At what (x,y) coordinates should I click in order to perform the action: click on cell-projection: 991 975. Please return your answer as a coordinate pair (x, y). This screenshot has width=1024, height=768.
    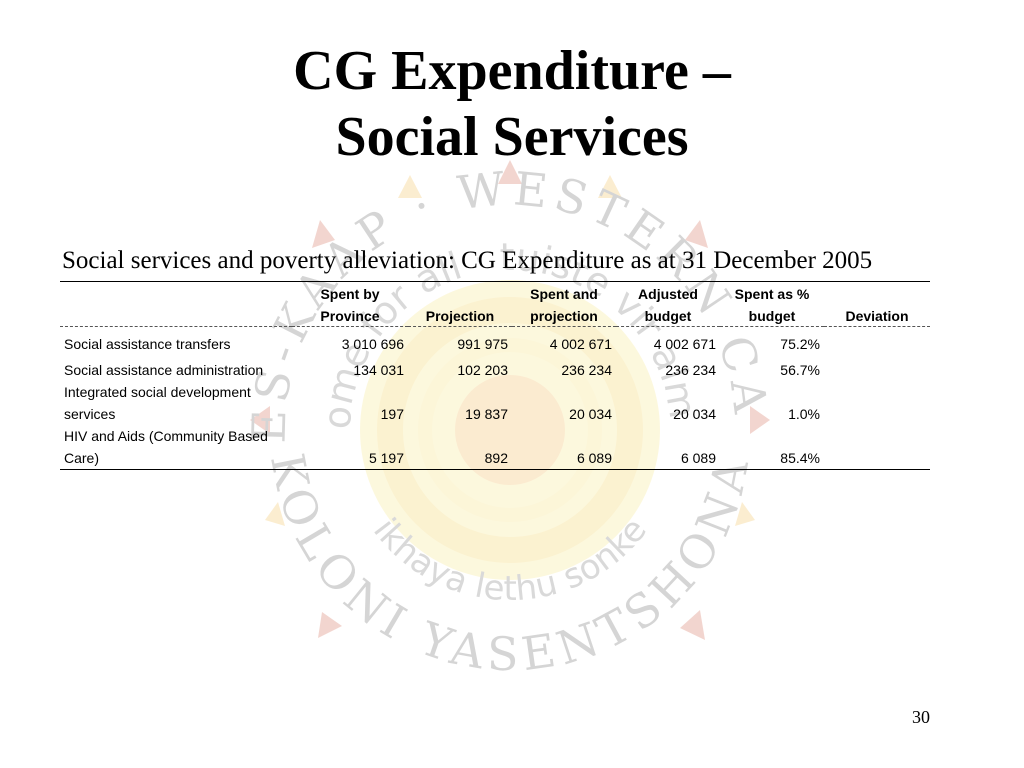
    Looking at the image, I should click on (482, 344).